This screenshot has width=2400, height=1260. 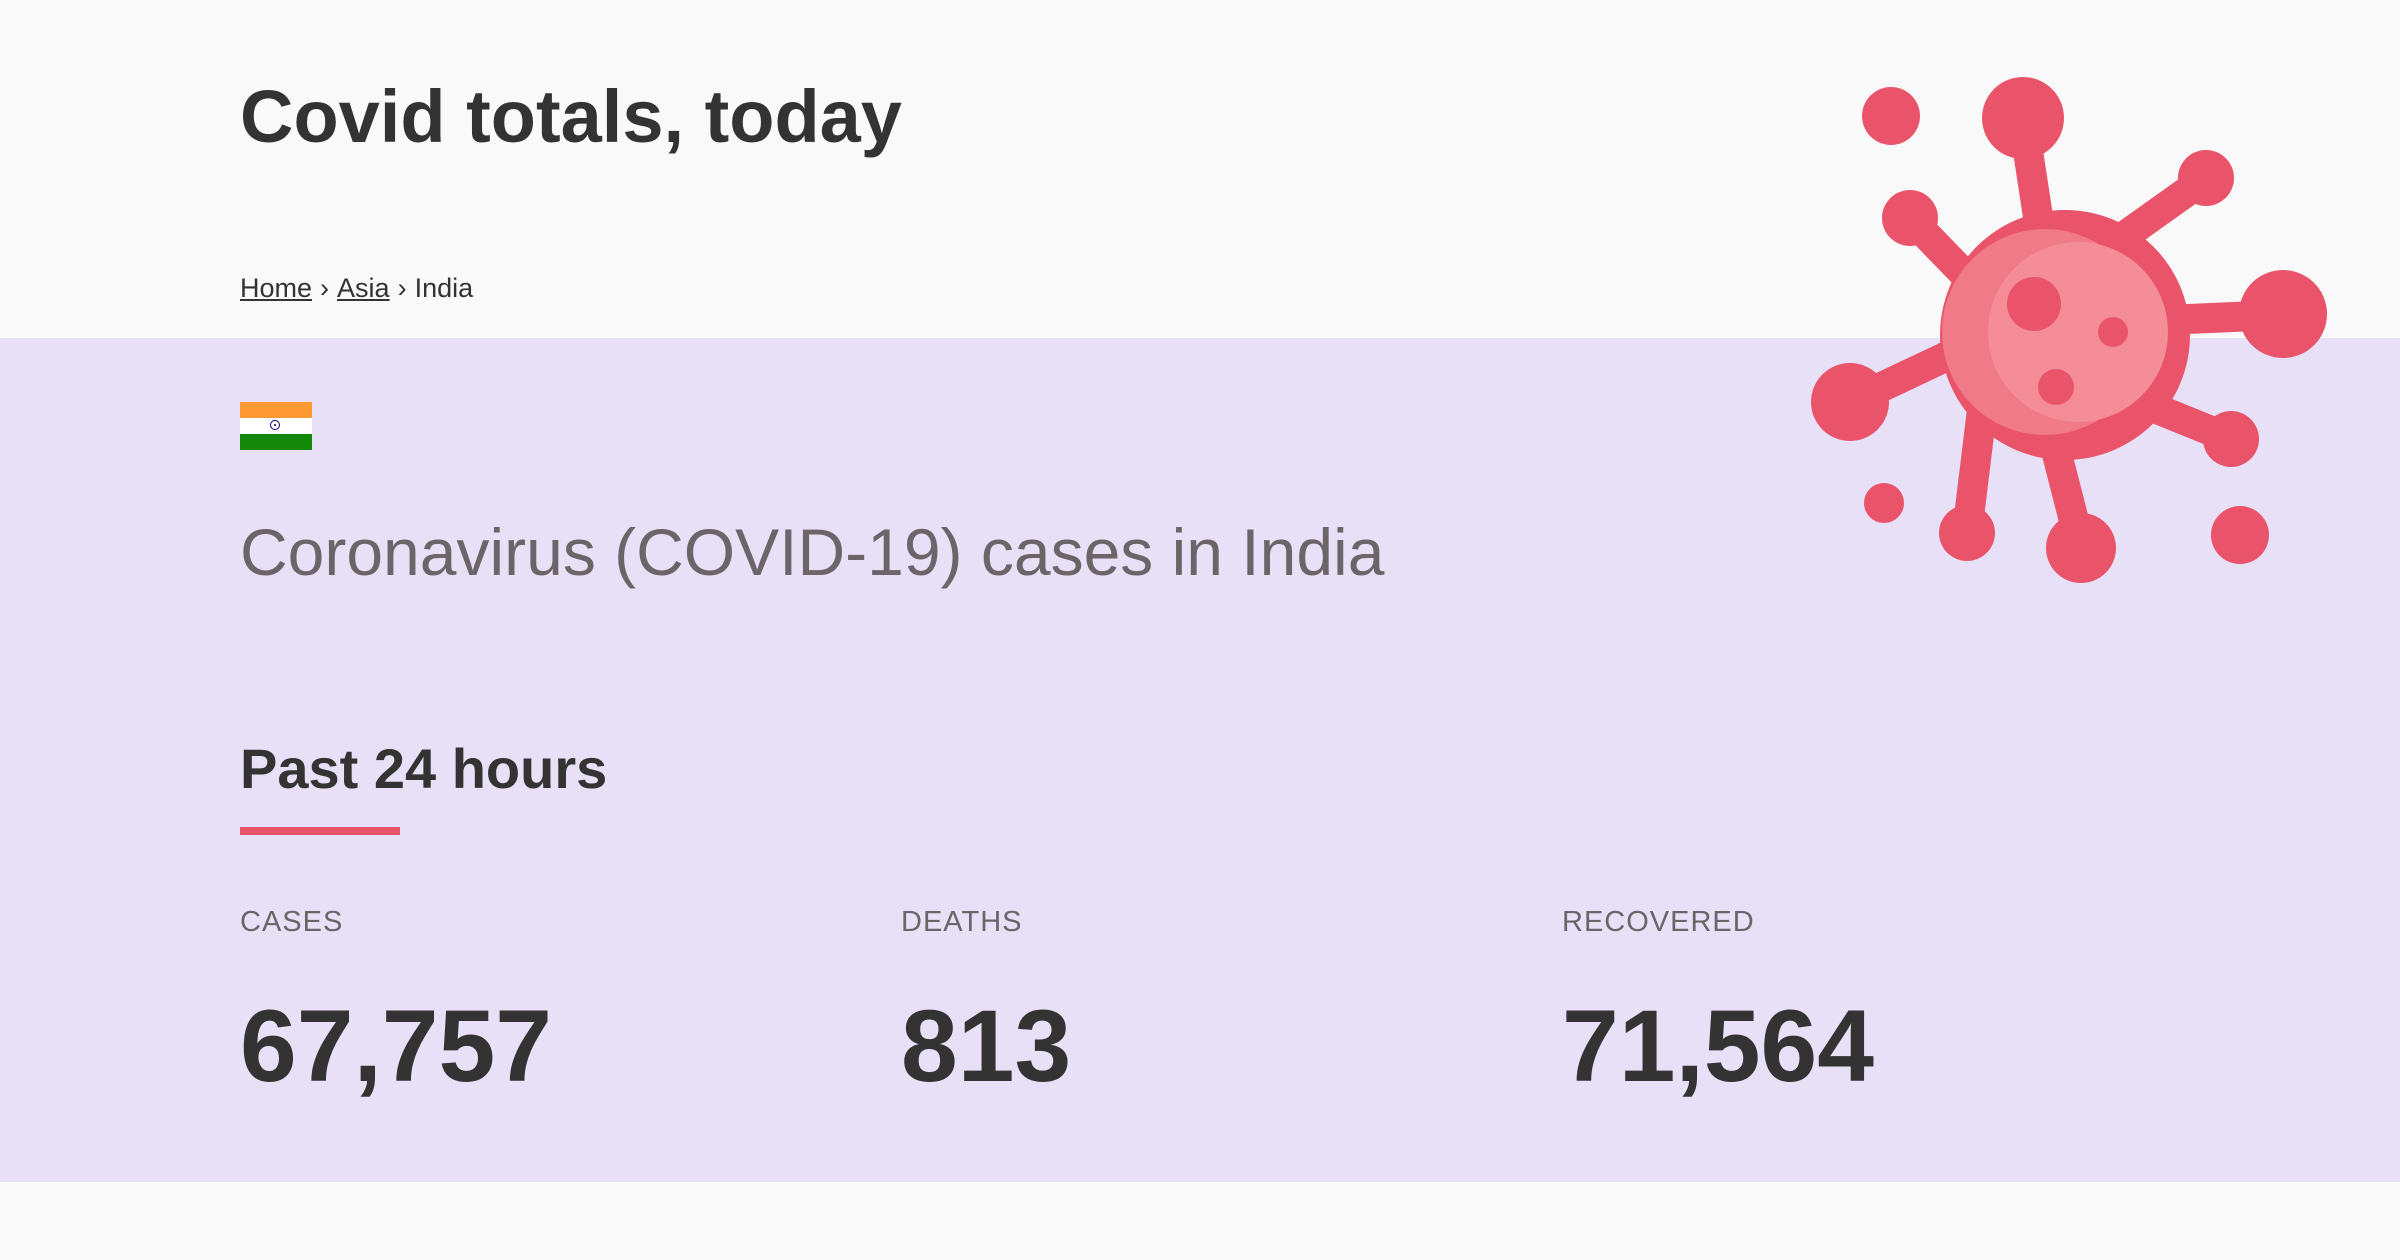 What do you see at coordinates (444, 288) in the screenshot?
I see `breadcrumb-current: India` at bounding box center [444, 288].